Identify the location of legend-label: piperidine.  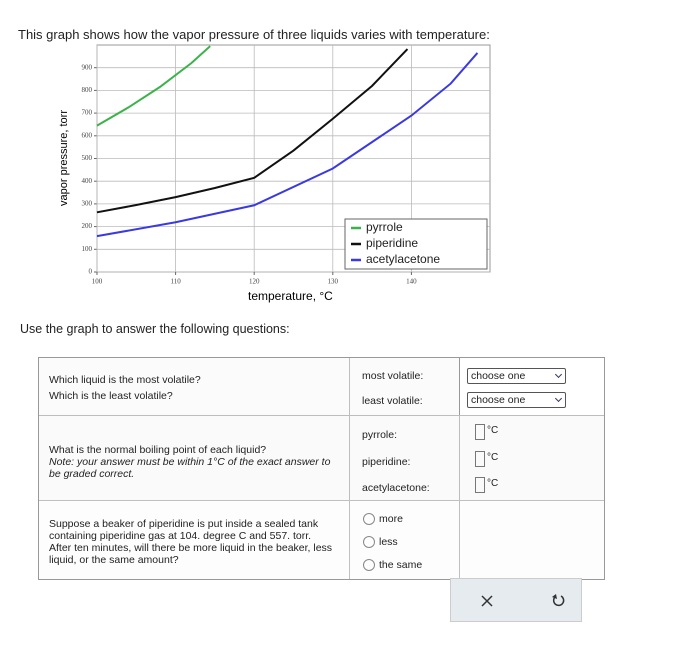
(392, 243).